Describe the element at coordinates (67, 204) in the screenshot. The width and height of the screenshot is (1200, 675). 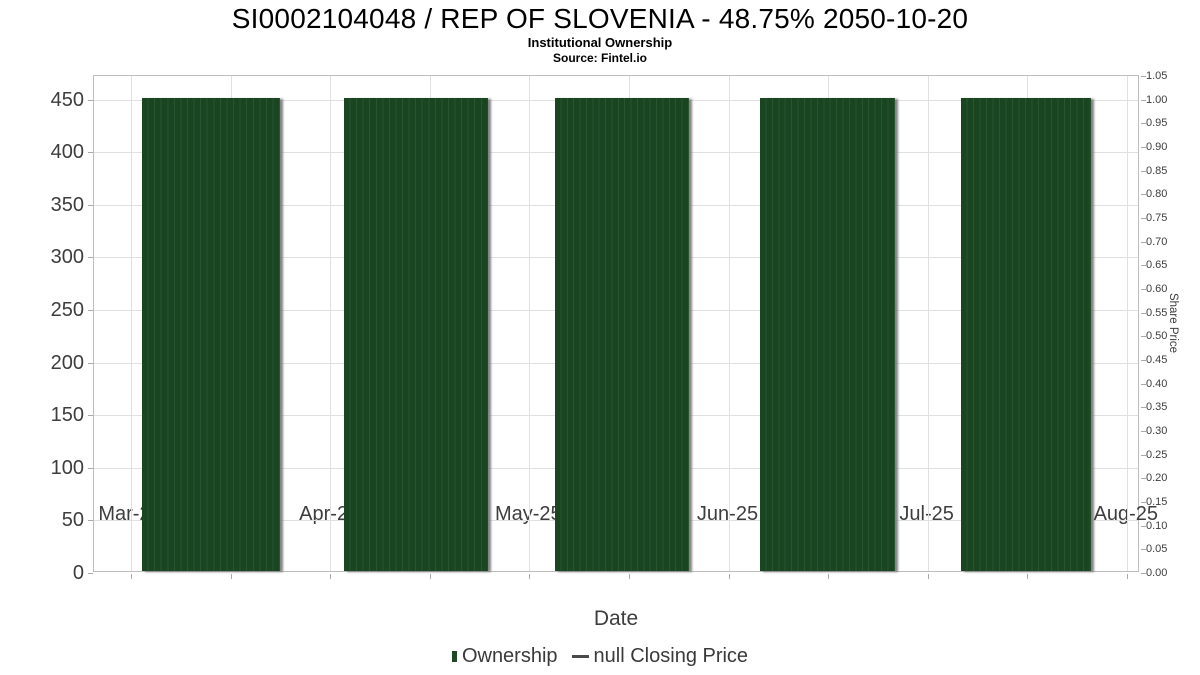
I see `y-axis-tick-label: 350` at that location.